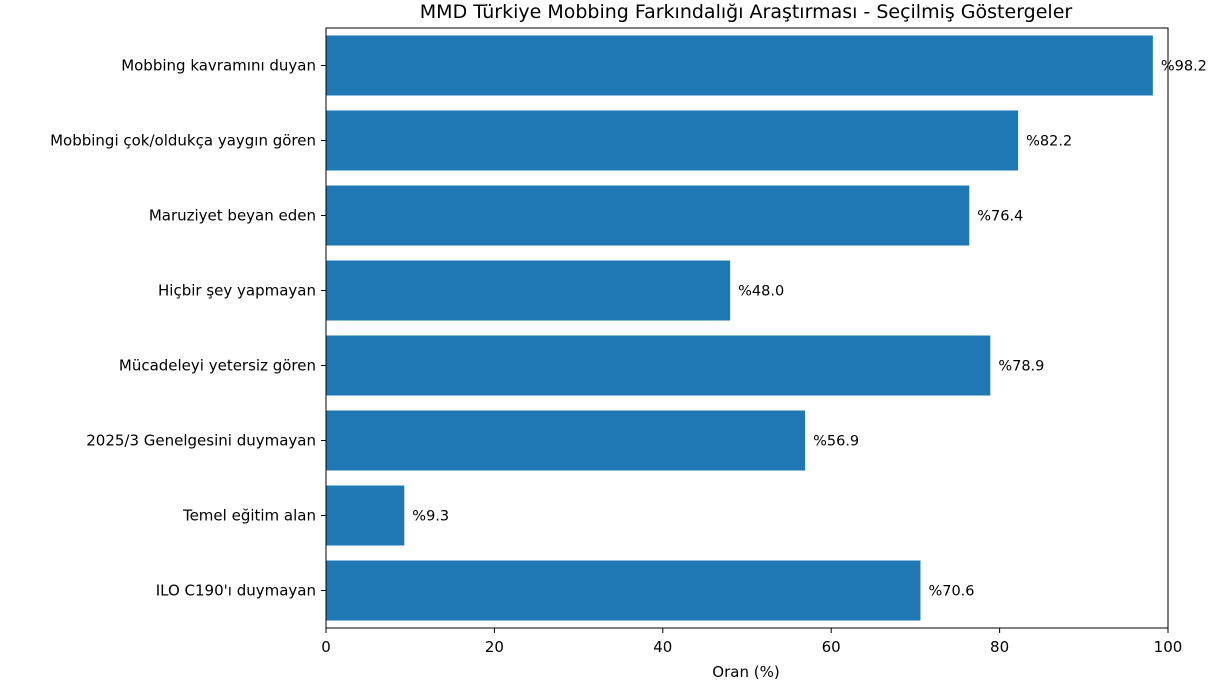 The height and width of the screenshot is (686, 1223). Describe the element at coordinates (761, 292) in the screenshot. I see `value-label-3: %48.0` at that location.